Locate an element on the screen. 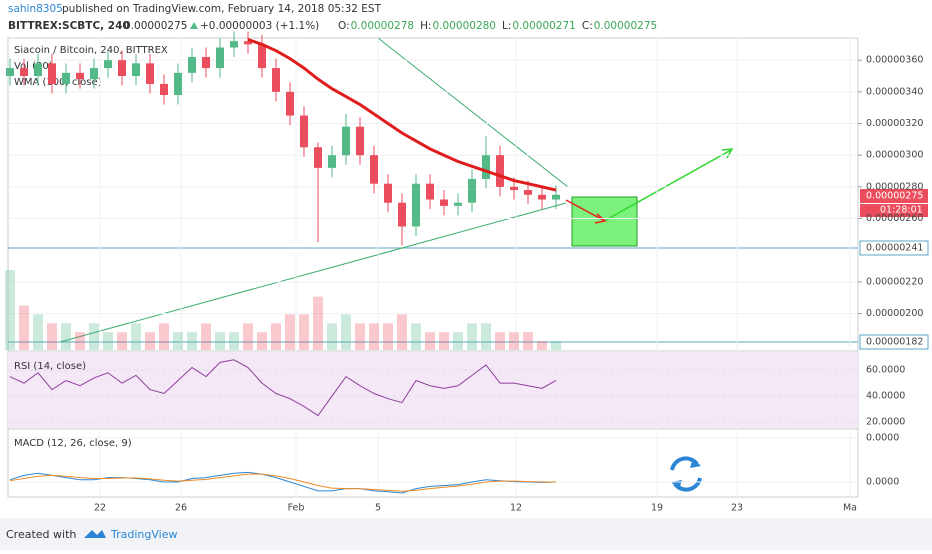 The height and width of the screenshot is (554, 932). rsi-band is located at coordinates (433, 390).